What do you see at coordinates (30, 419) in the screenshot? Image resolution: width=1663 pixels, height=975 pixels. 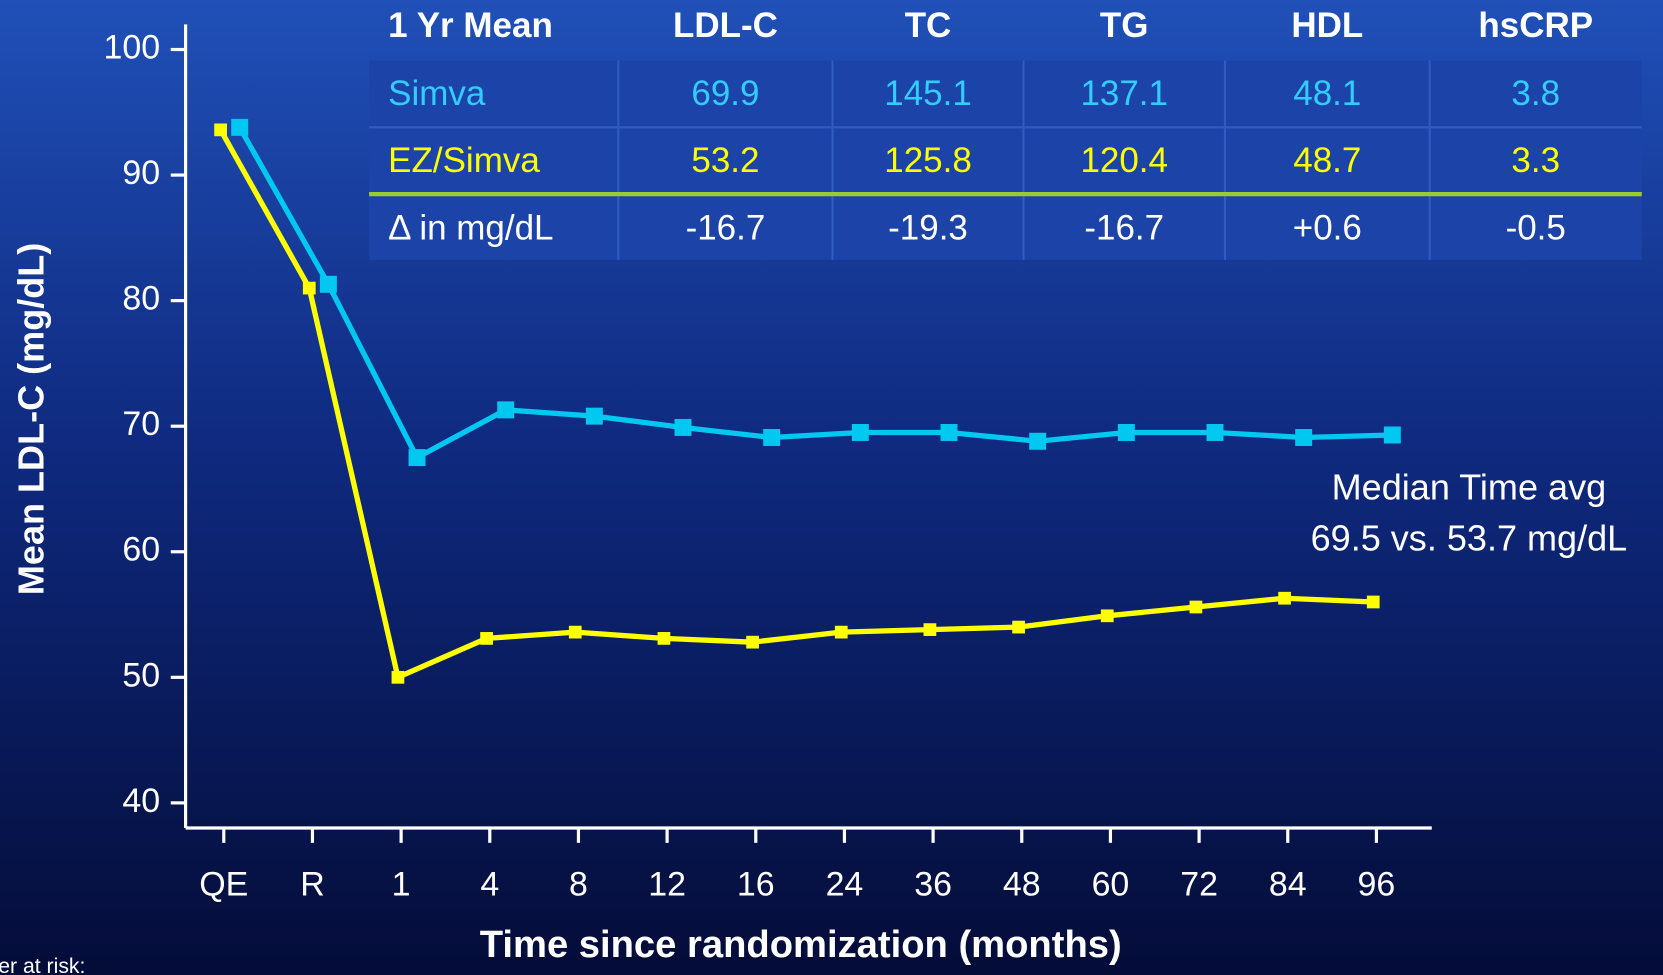 I see `y-axis-label: Mean LDL-C (mg/dL)` at bounding box center [30, 419].